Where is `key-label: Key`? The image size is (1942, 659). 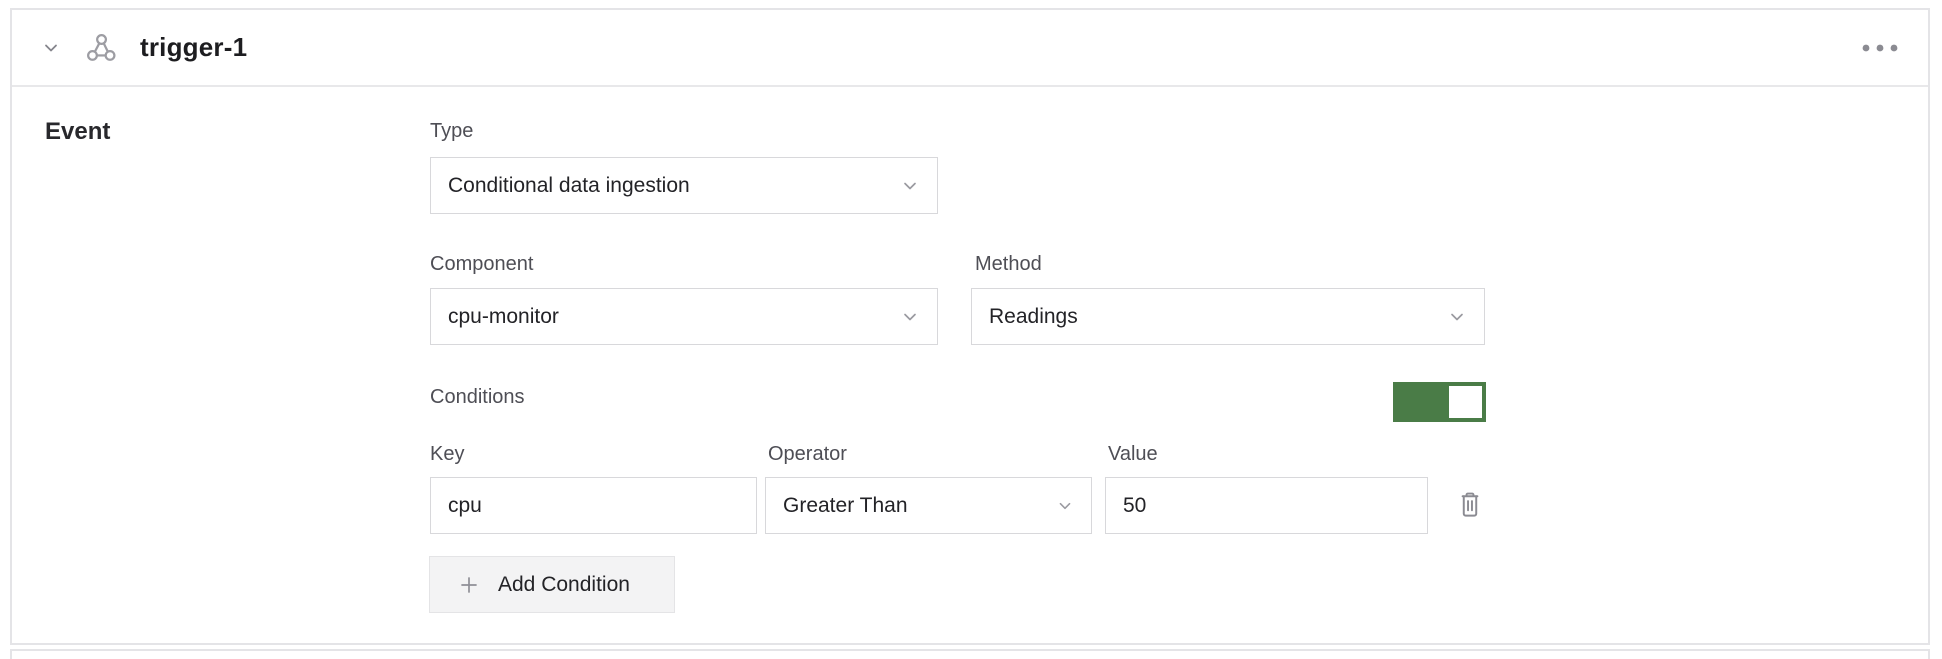 key-label: Key is located at coordinates (447, 454).